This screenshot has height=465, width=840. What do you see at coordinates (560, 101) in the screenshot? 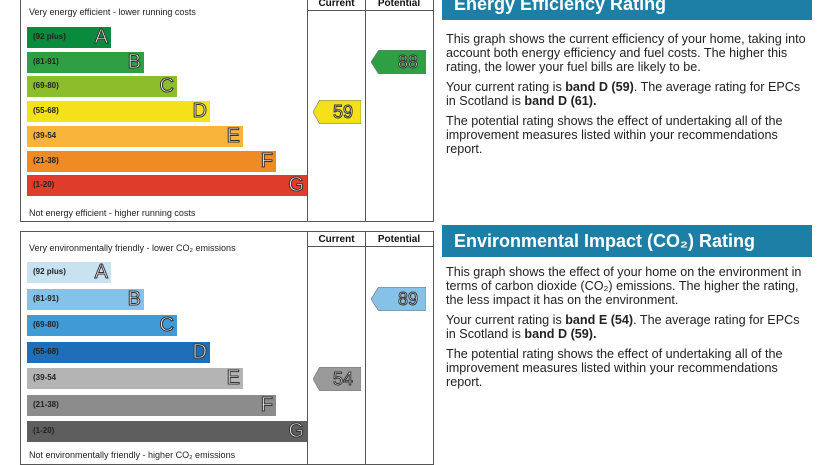
I see `average-band-text: band D (61).` at bounding box center [560, 101].